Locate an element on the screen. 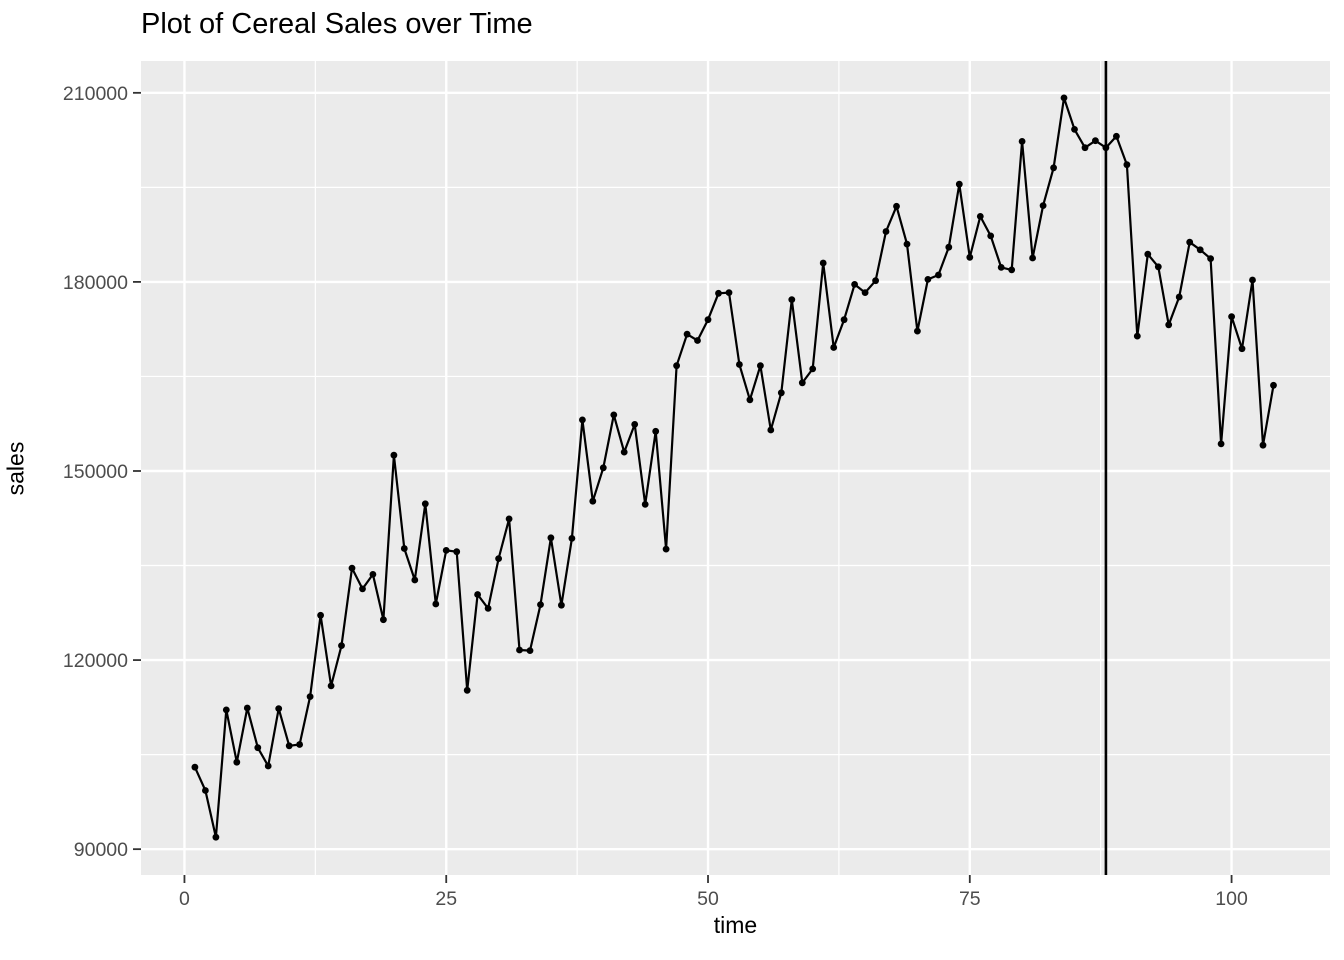 The image size is (1344, 960). y-tick-label: 120000 is located at coordinates (95, 661).